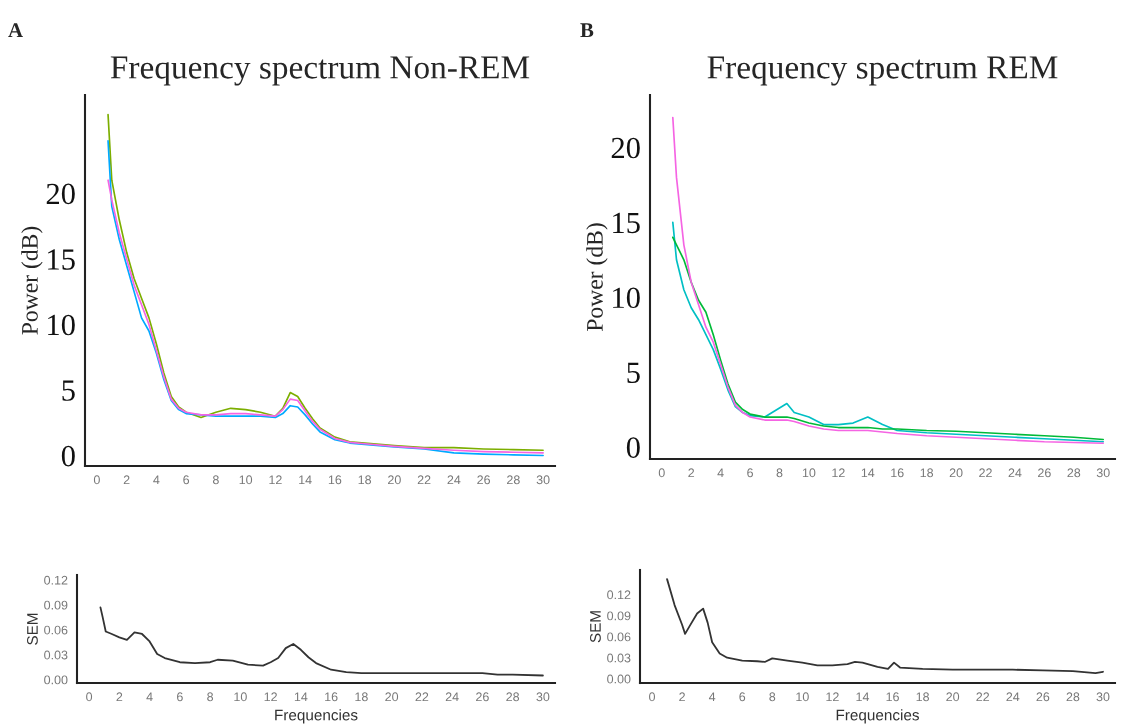 The image size is (1130, 727). What do you see at coordinates (633, 447) in the screenshot?
I see `y-tick-label: 0` at bounding box center [633, 447].